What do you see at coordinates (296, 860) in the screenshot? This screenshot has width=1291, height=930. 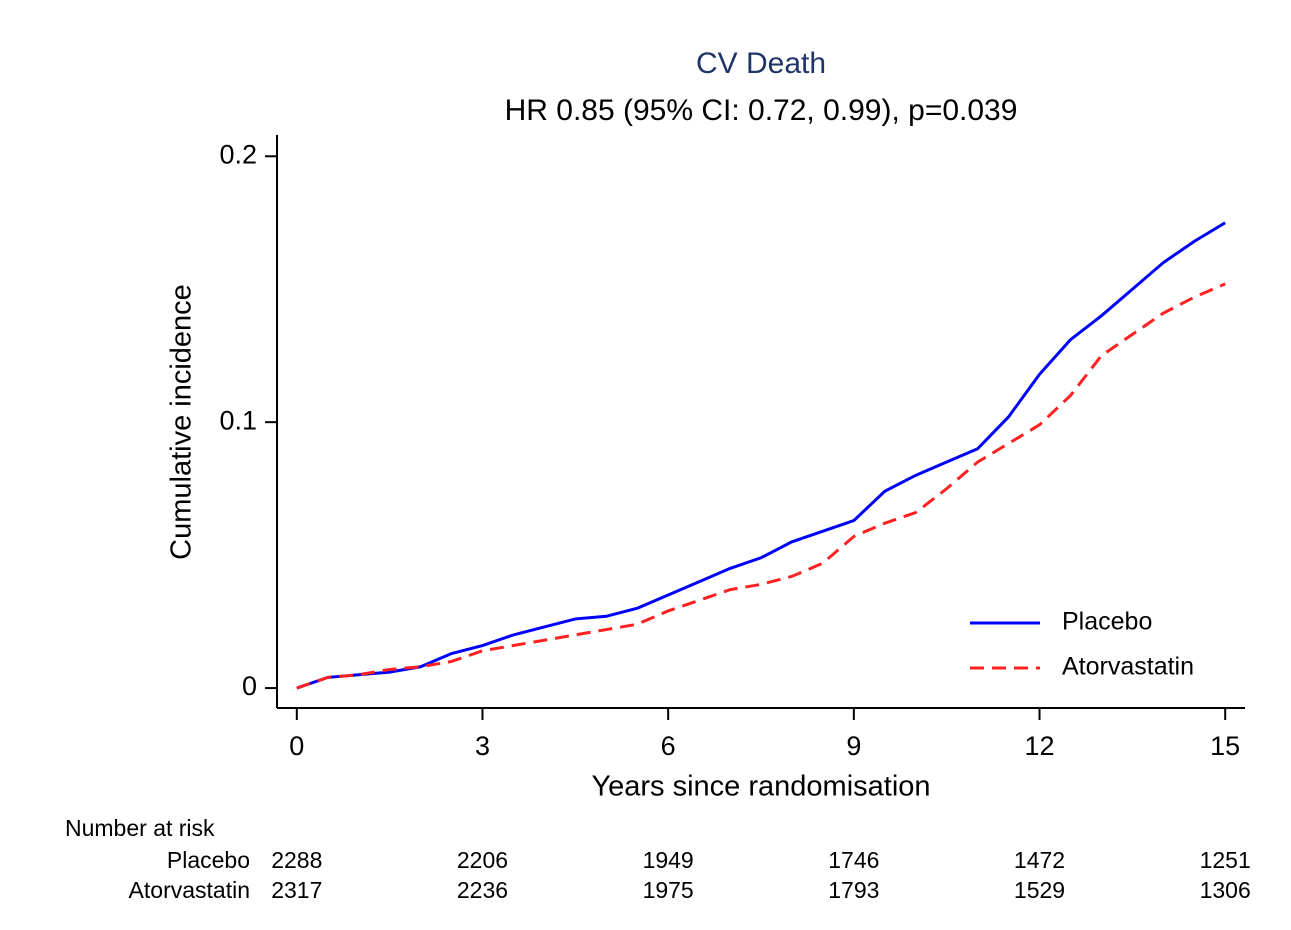 I see `risk-count: 2288` at bounding box center [296, 860].